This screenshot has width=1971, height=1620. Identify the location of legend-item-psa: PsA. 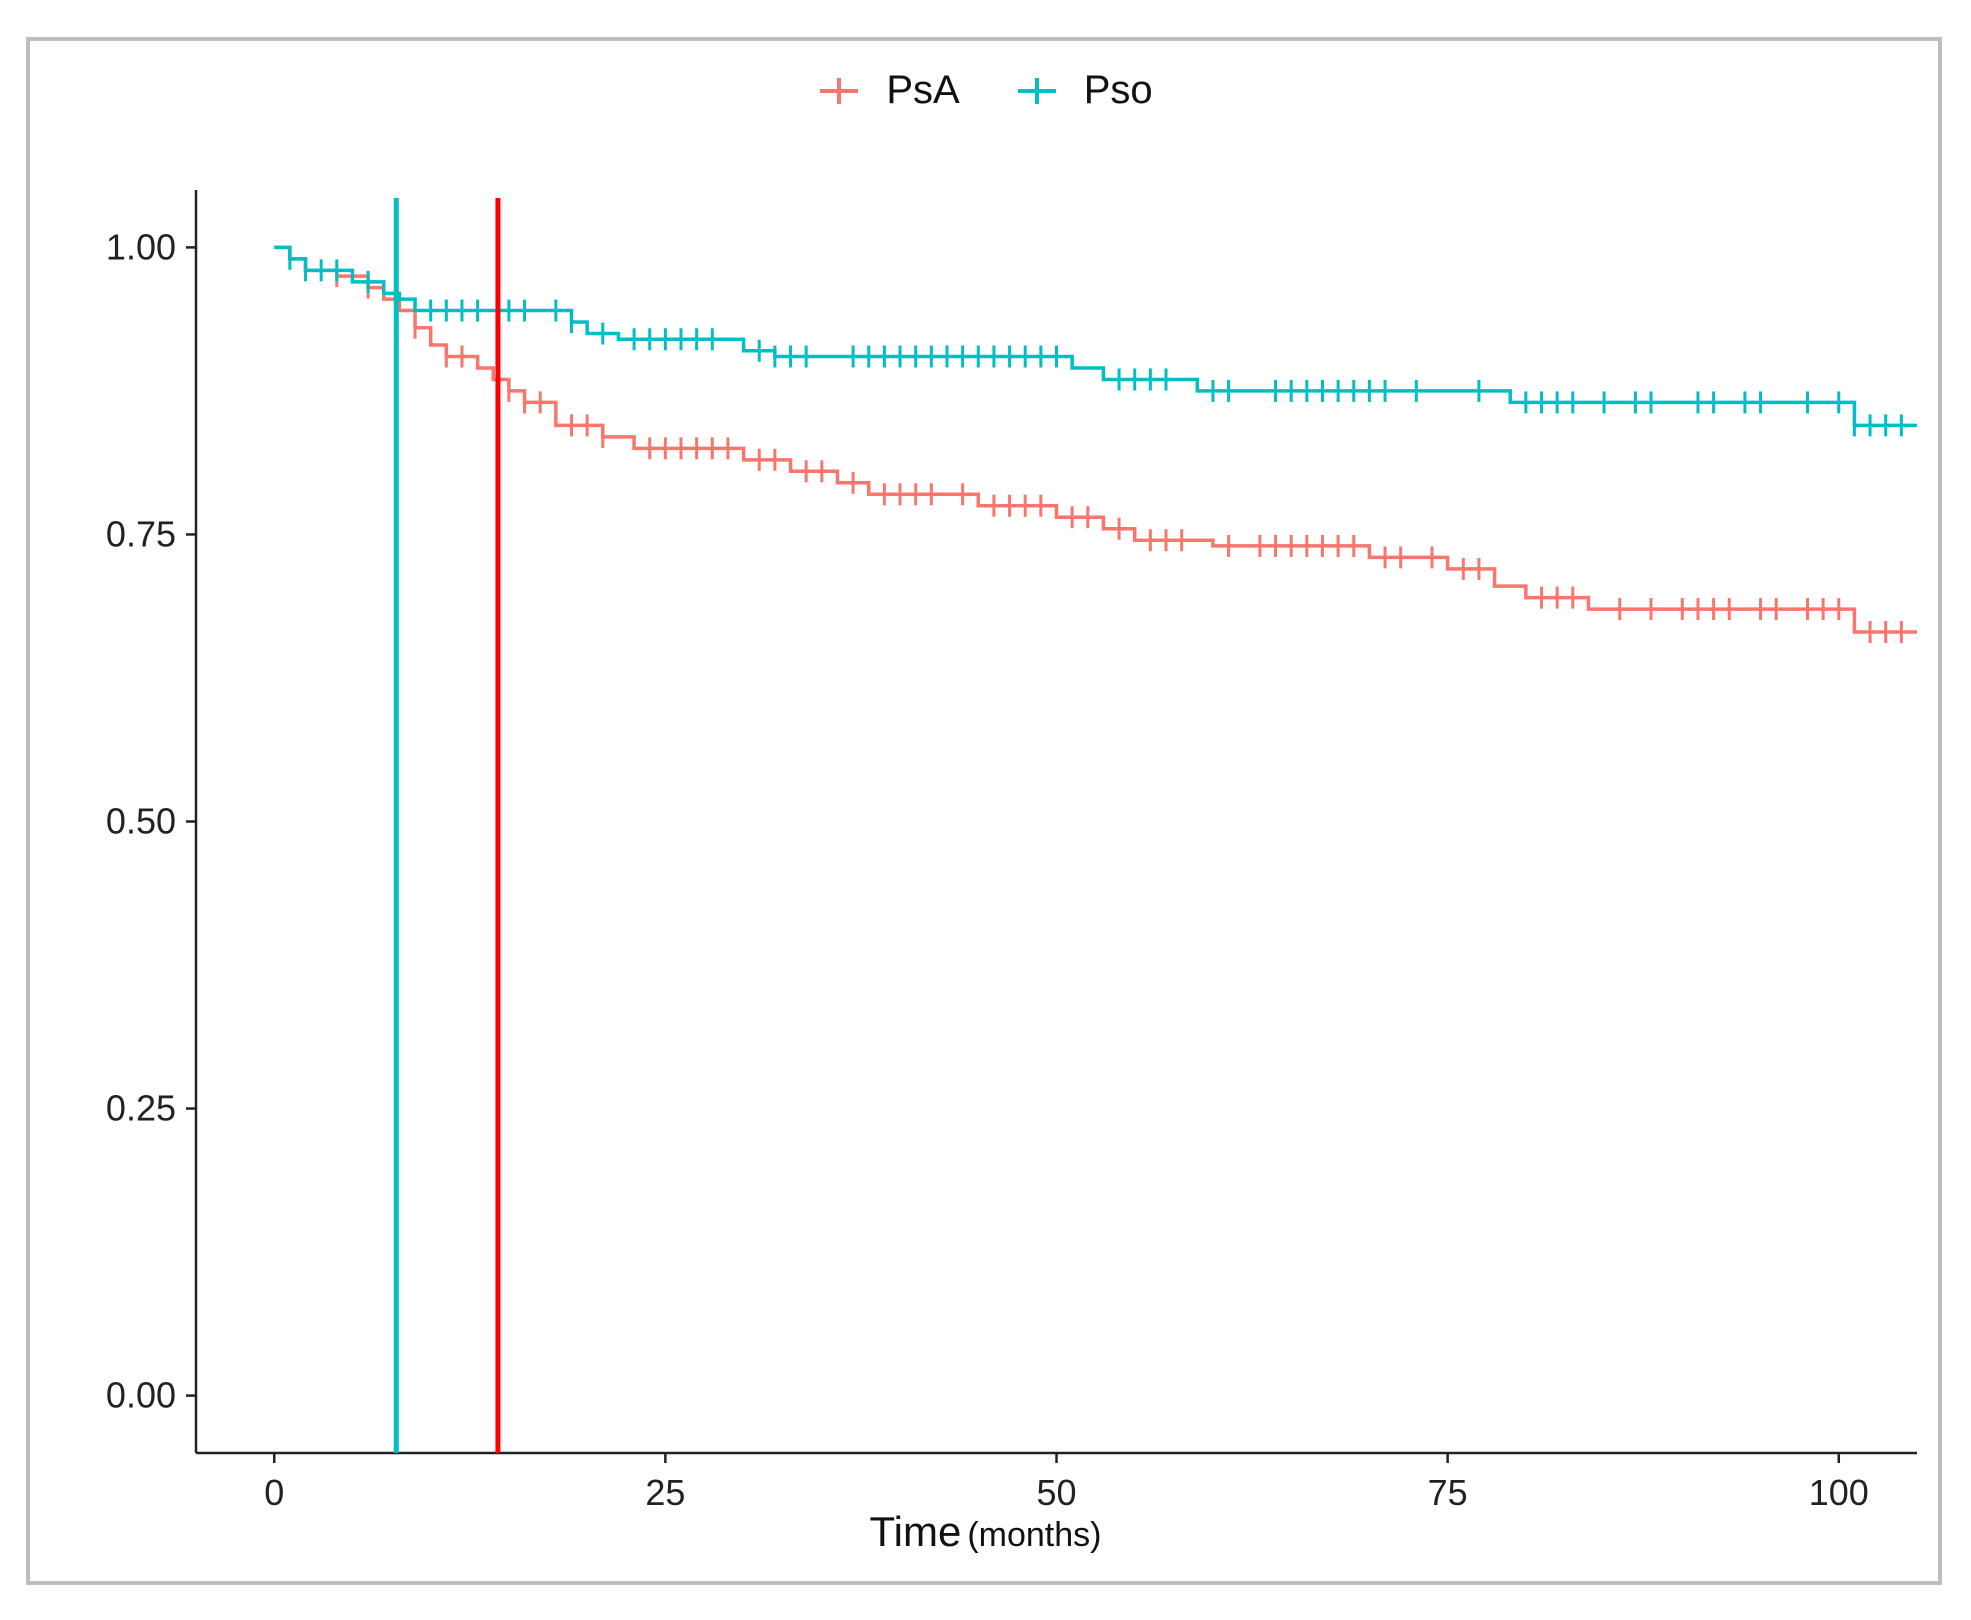
(889, 90).